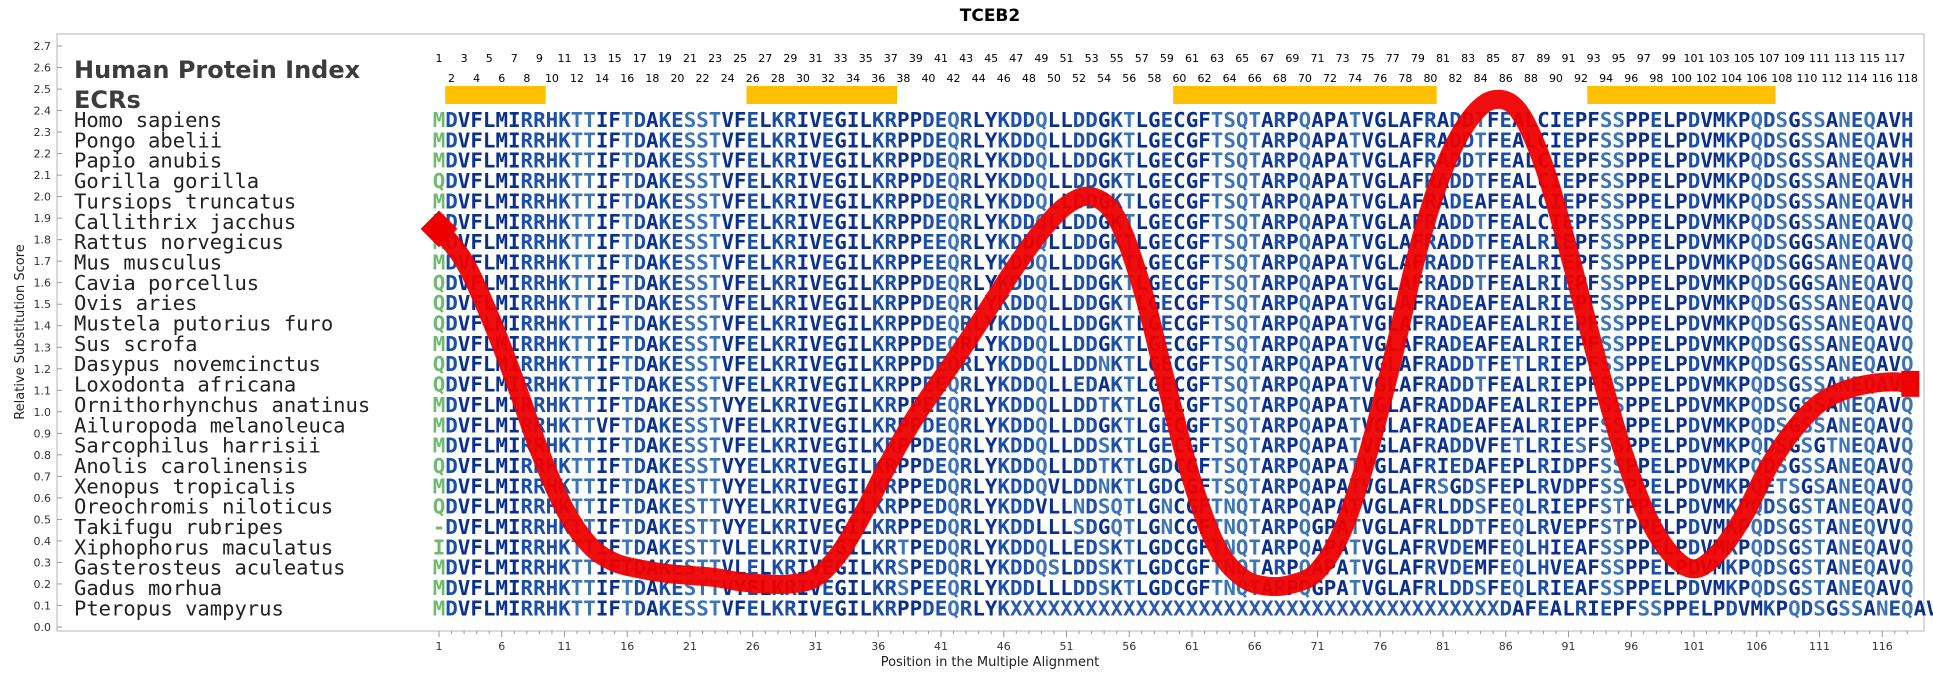  What do you see at coordinates (43, 111) in the screenshot?
I see `y-tick-label: 2.4` at bounding box center [43, 111].